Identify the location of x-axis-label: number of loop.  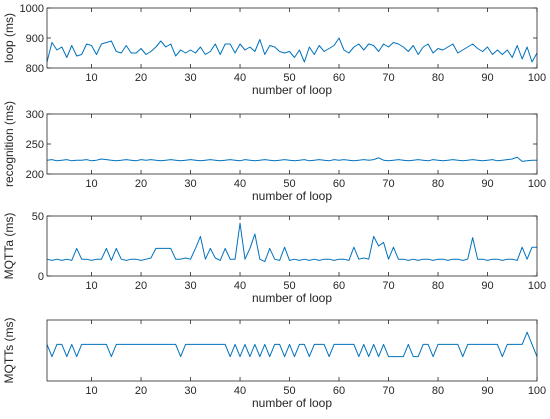
(292, 196).